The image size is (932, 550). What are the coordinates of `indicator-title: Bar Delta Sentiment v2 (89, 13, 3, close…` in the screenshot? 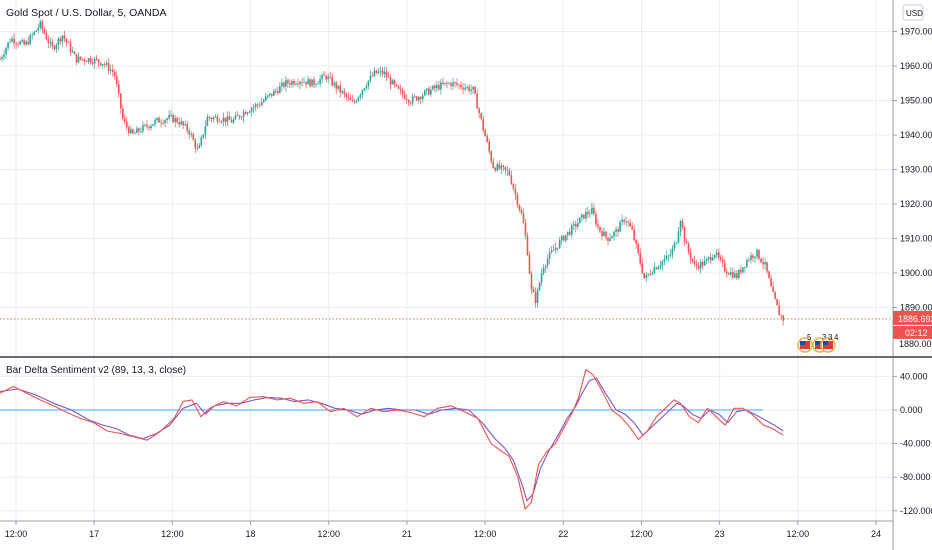 It's located at (96, 370).